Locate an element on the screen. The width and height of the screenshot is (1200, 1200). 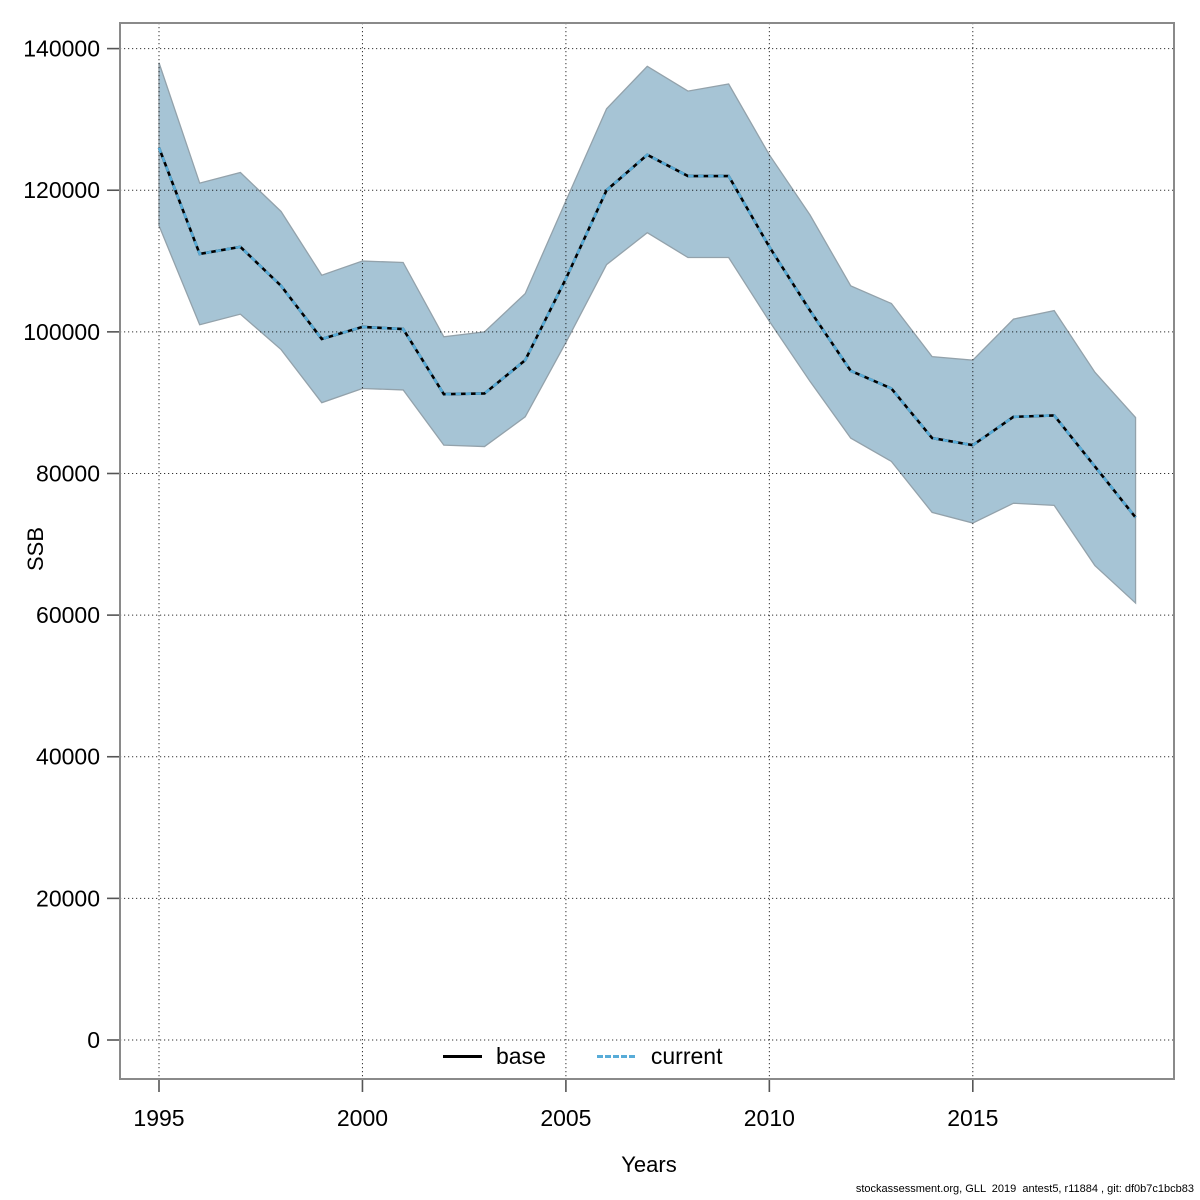
y-tick-label: 60000 is located at coordinates (68, 615).